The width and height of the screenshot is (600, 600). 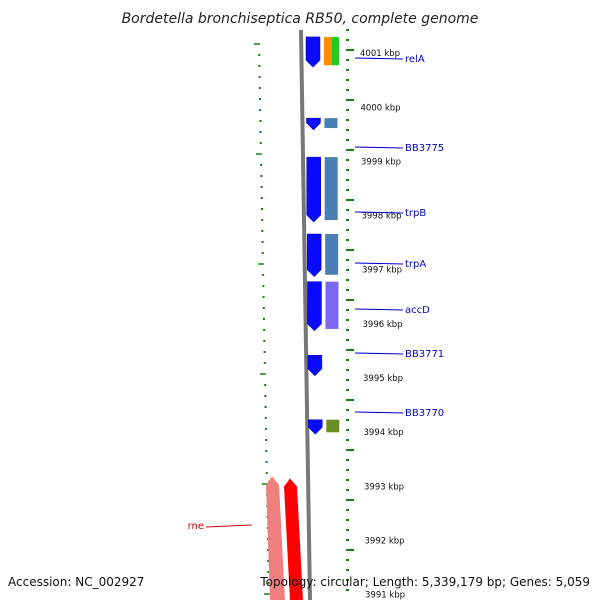 I want to click on gene-trpB-arrow, so click(x=313, y=189).